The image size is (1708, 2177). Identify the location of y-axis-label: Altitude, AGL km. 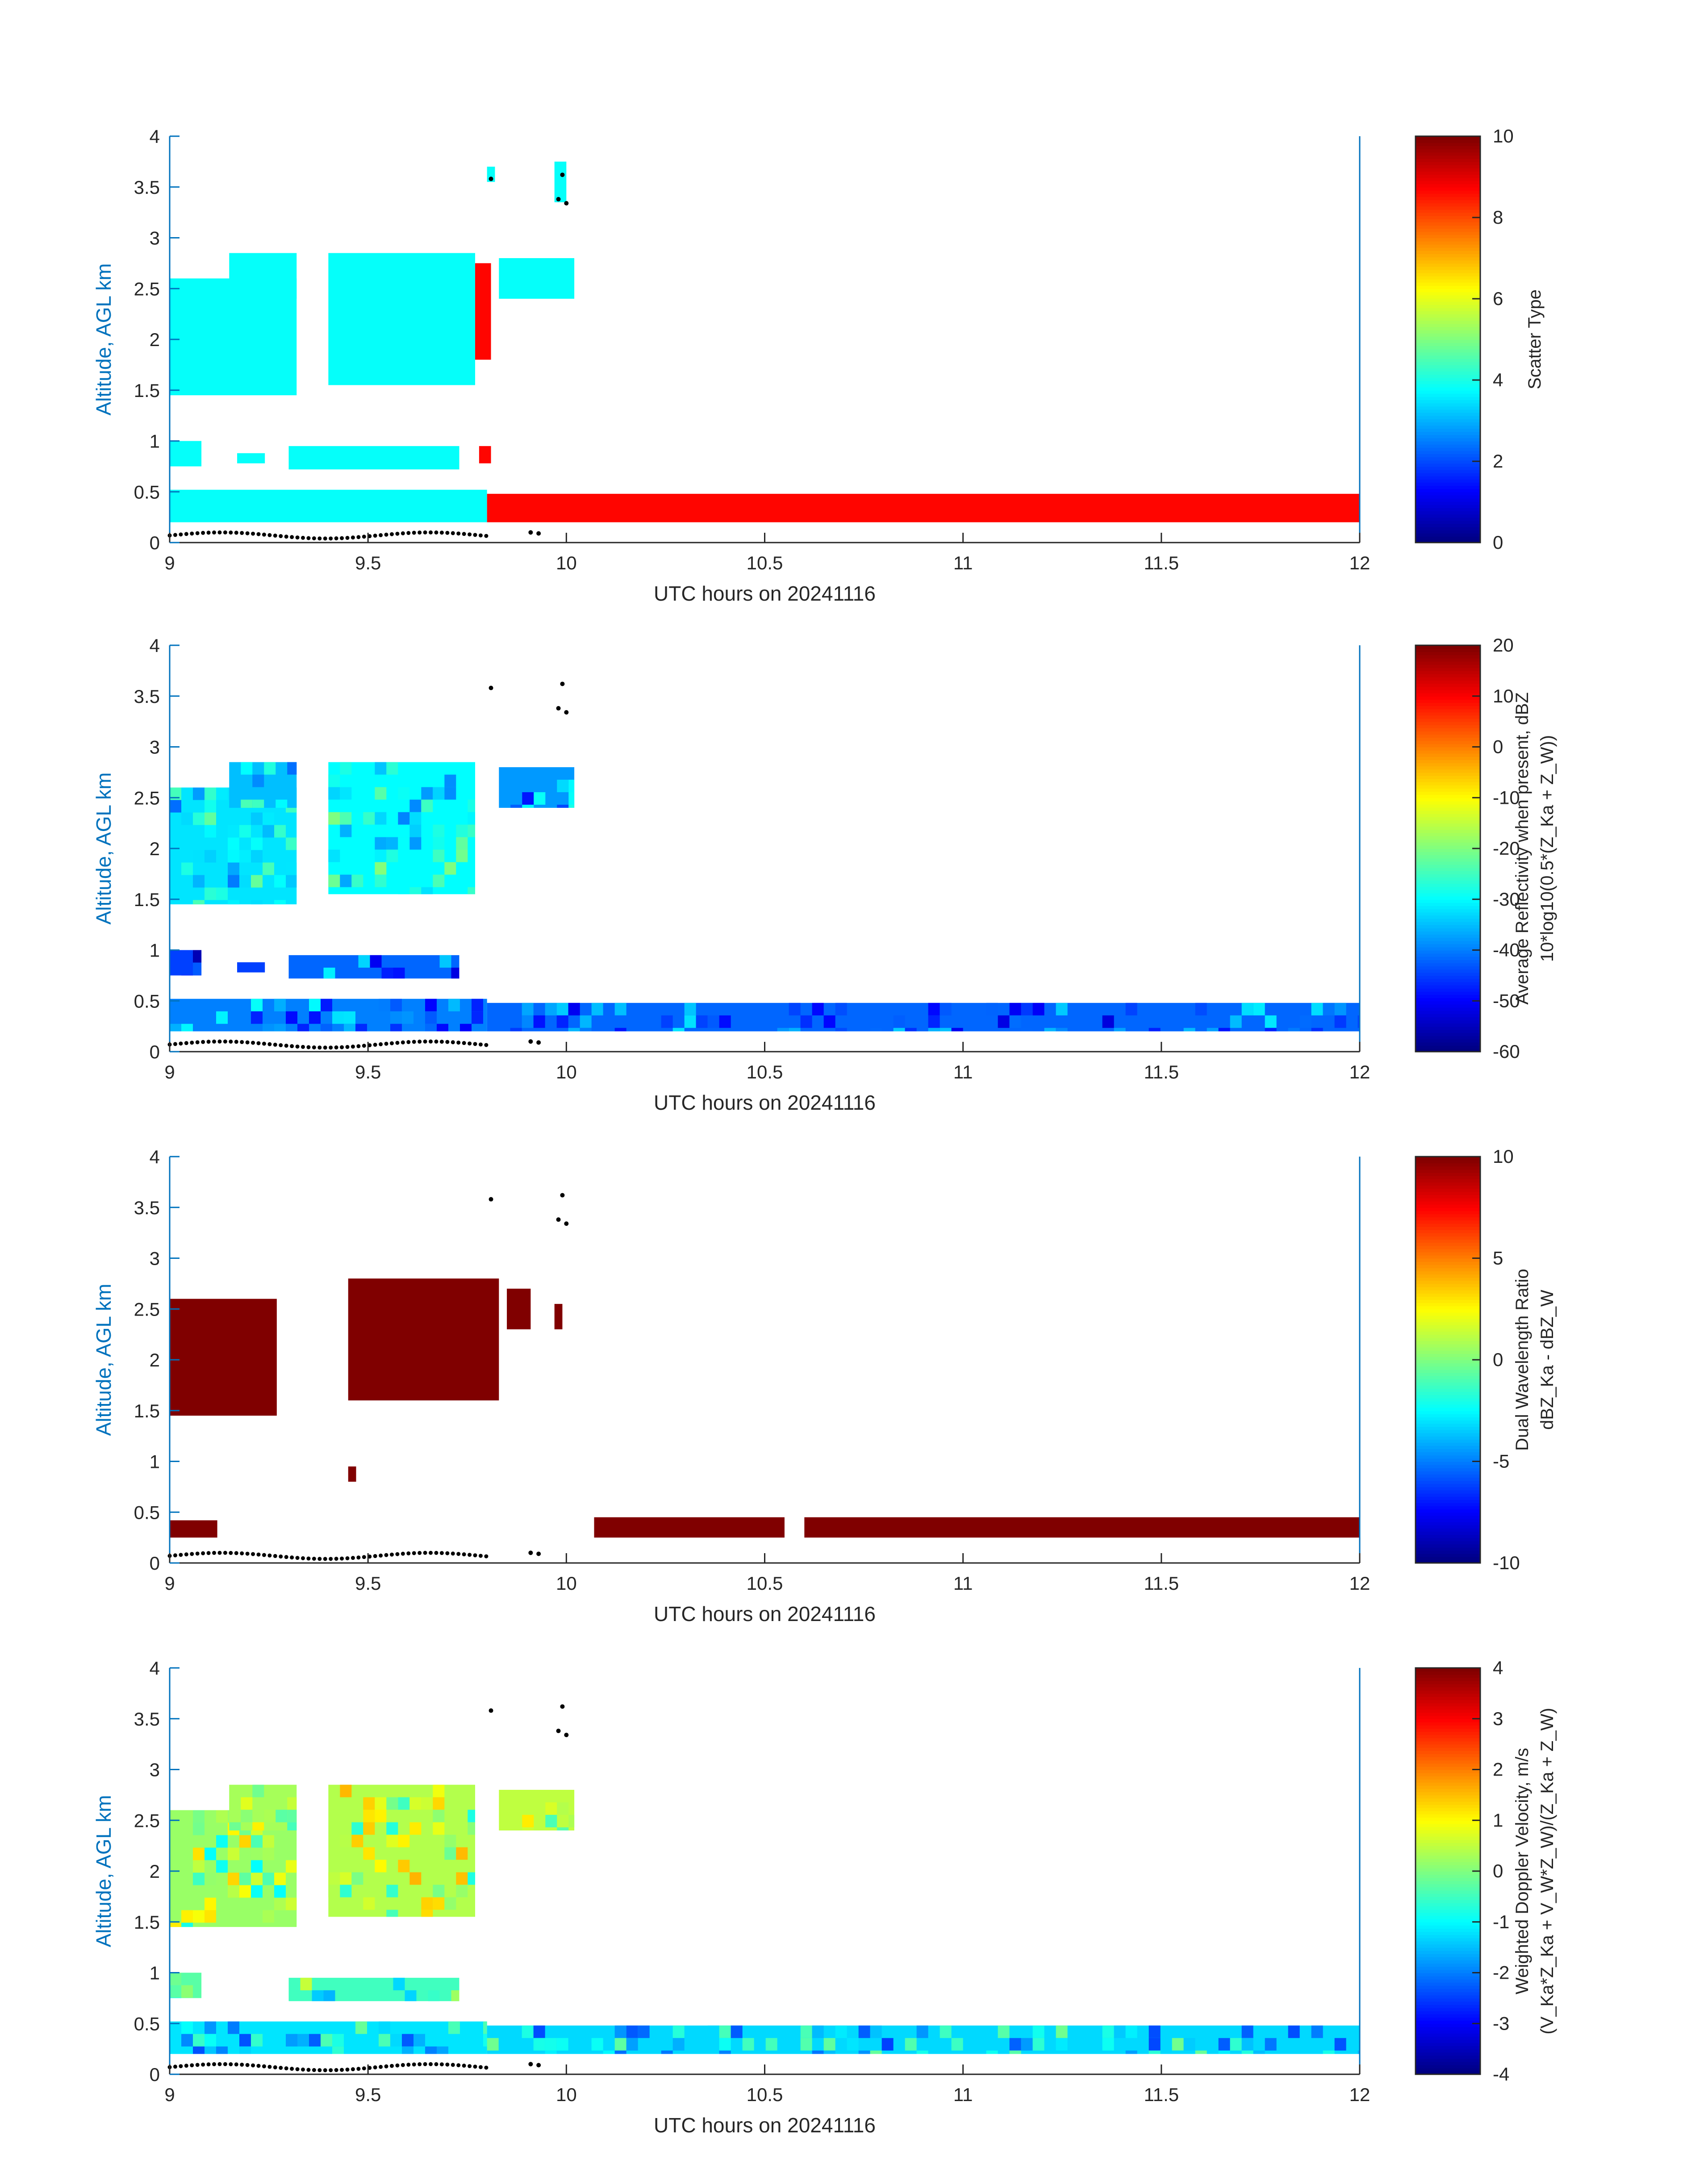
(103, 849).